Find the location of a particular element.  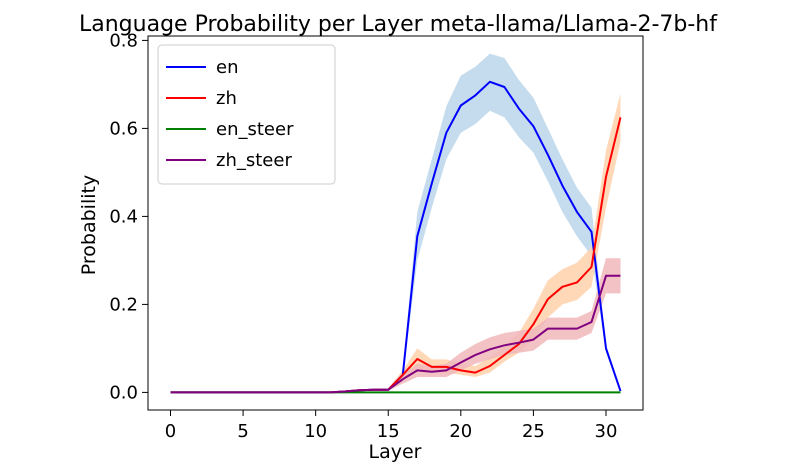

x-tick-label: 15 is located at coordinates (388, 431).